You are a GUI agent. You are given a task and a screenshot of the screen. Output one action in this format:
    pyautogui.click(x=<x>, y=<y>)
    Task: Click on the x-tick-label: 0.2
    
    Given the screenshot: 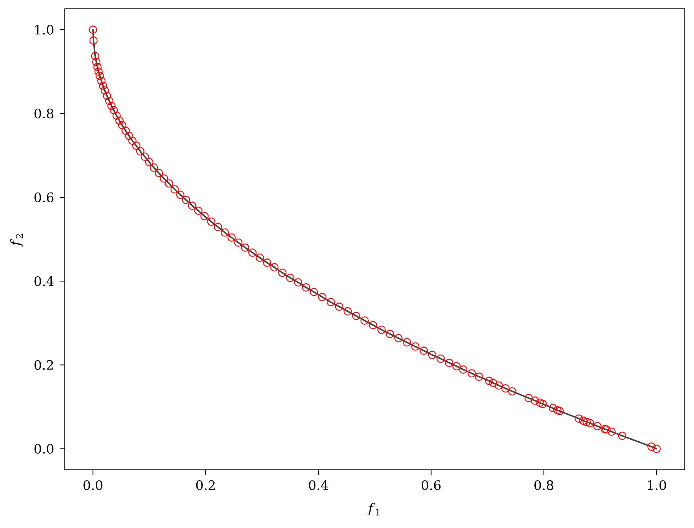 What is the action you would take?
    pyautogui.click(x=205, y=485)
    